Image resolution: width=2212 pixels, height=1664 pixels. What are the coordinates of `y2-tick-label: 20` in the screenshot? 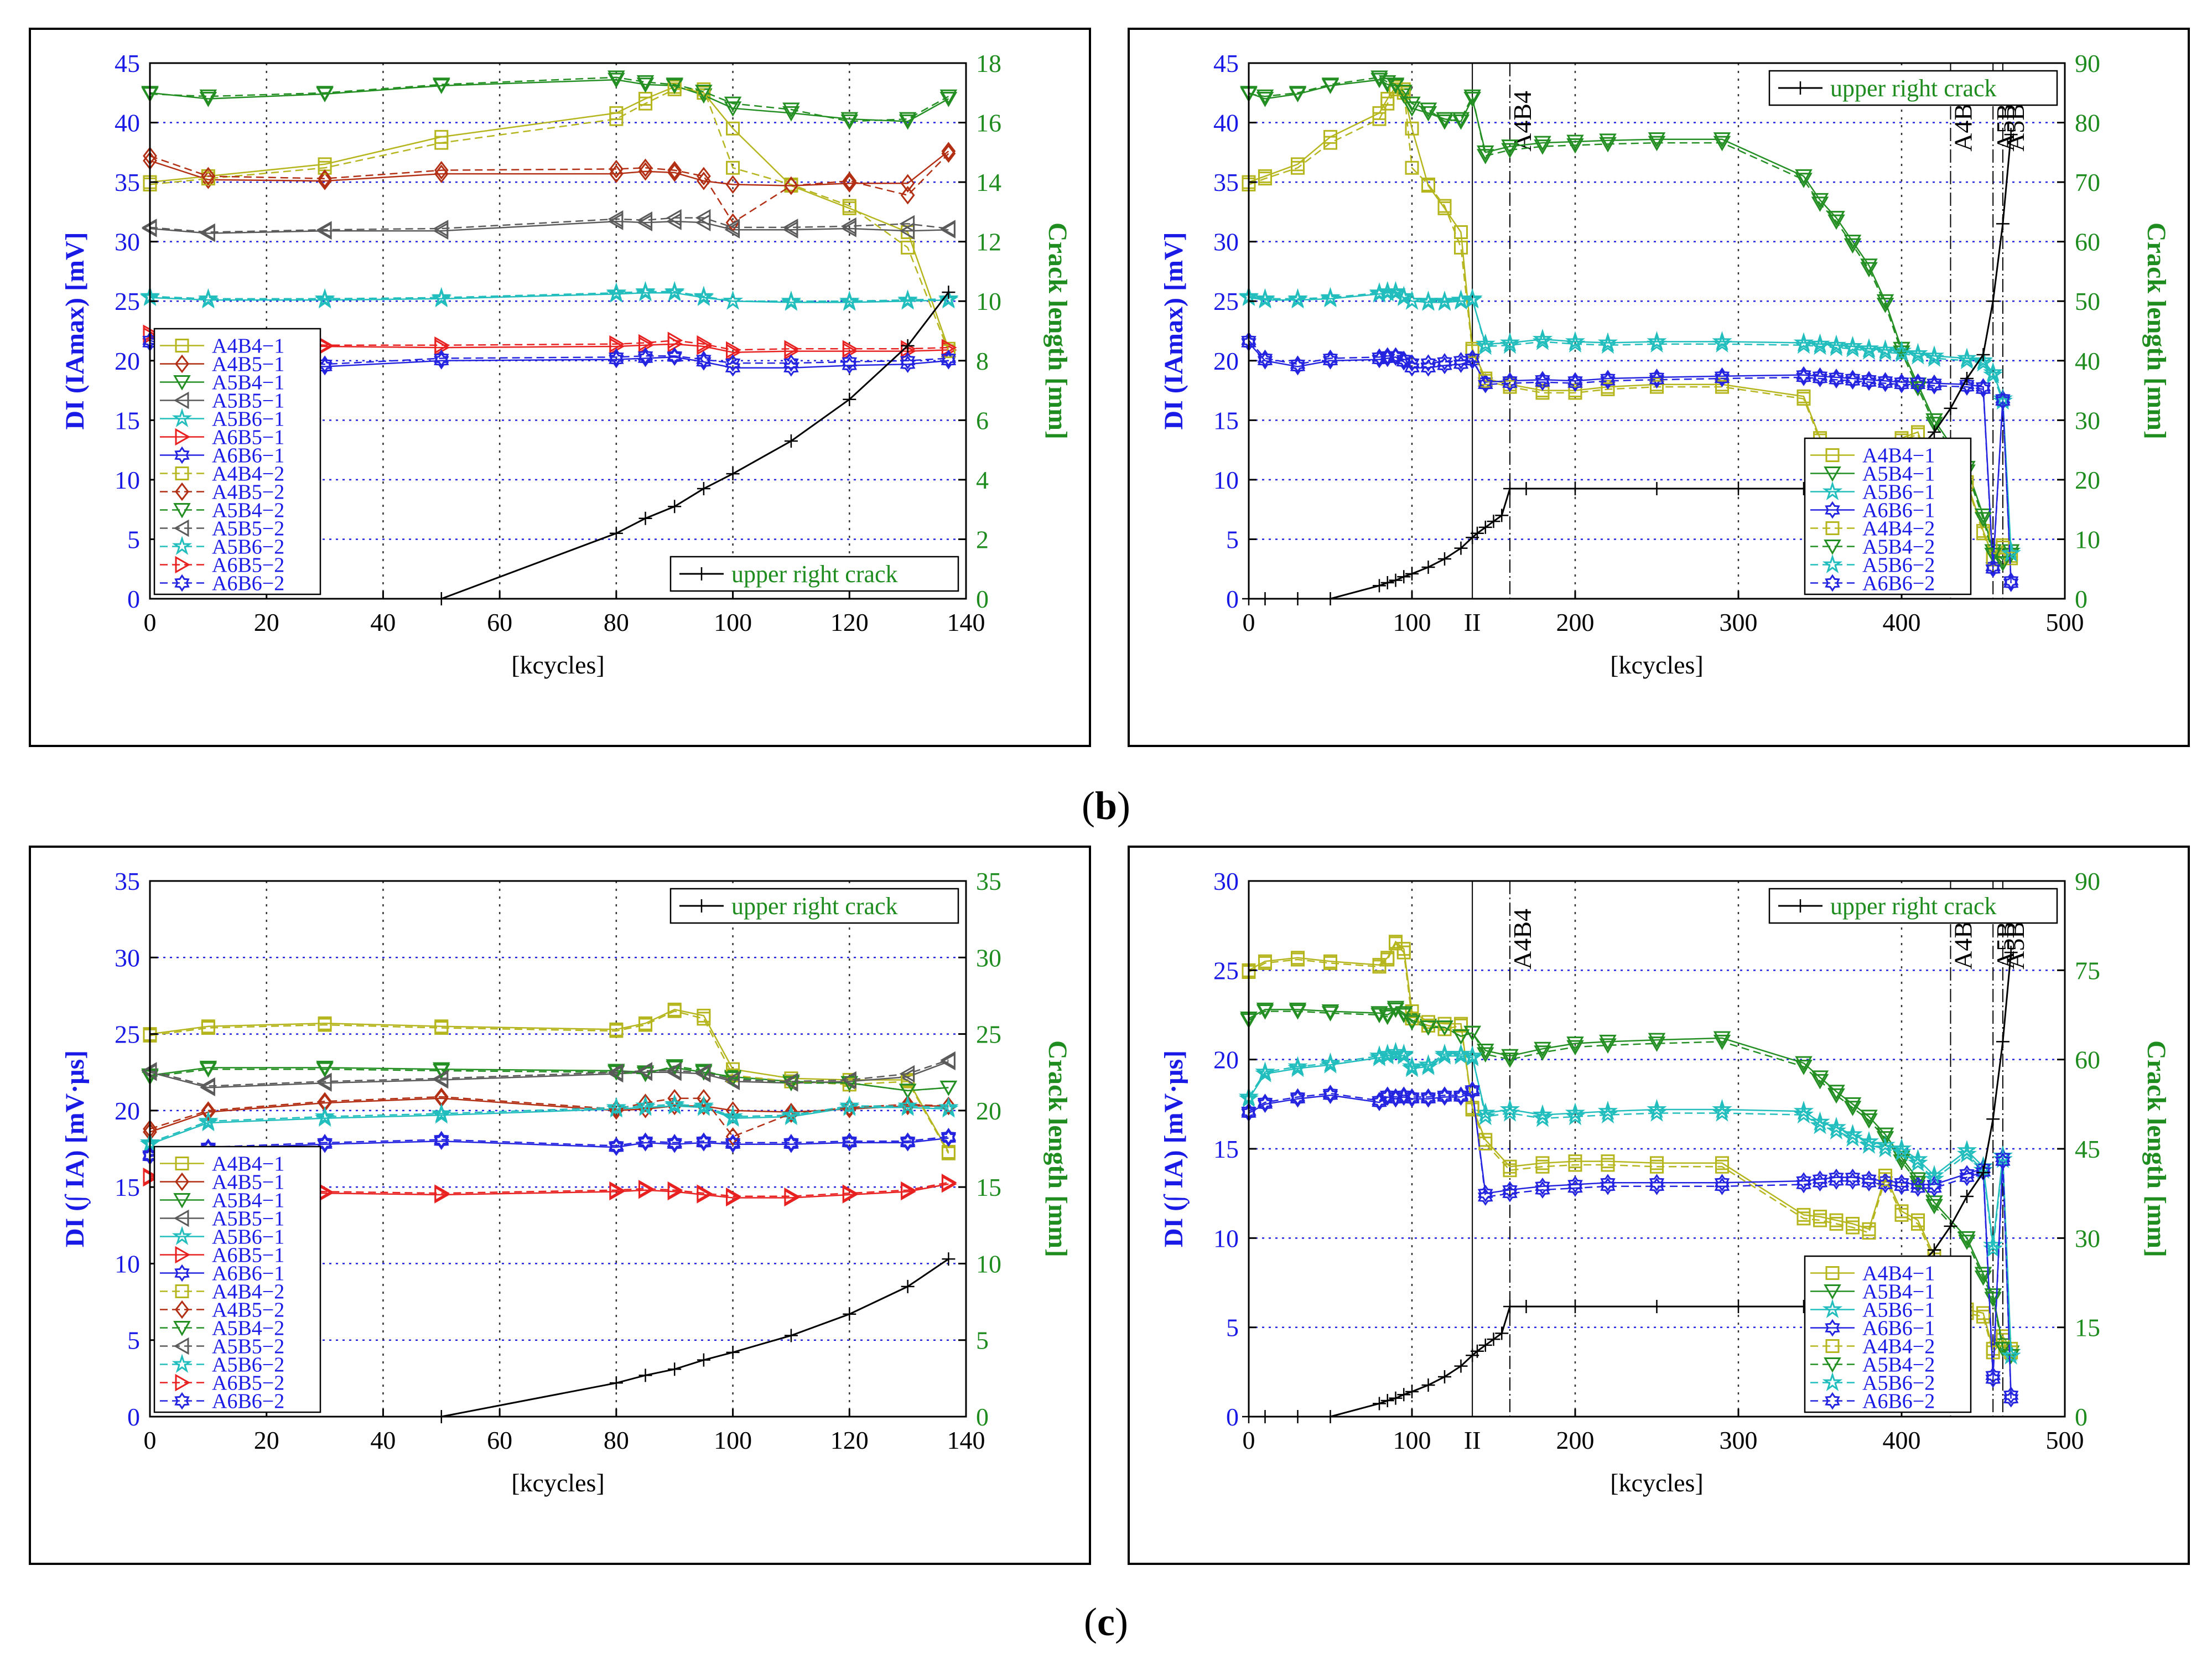 It's located at (989, 1111).